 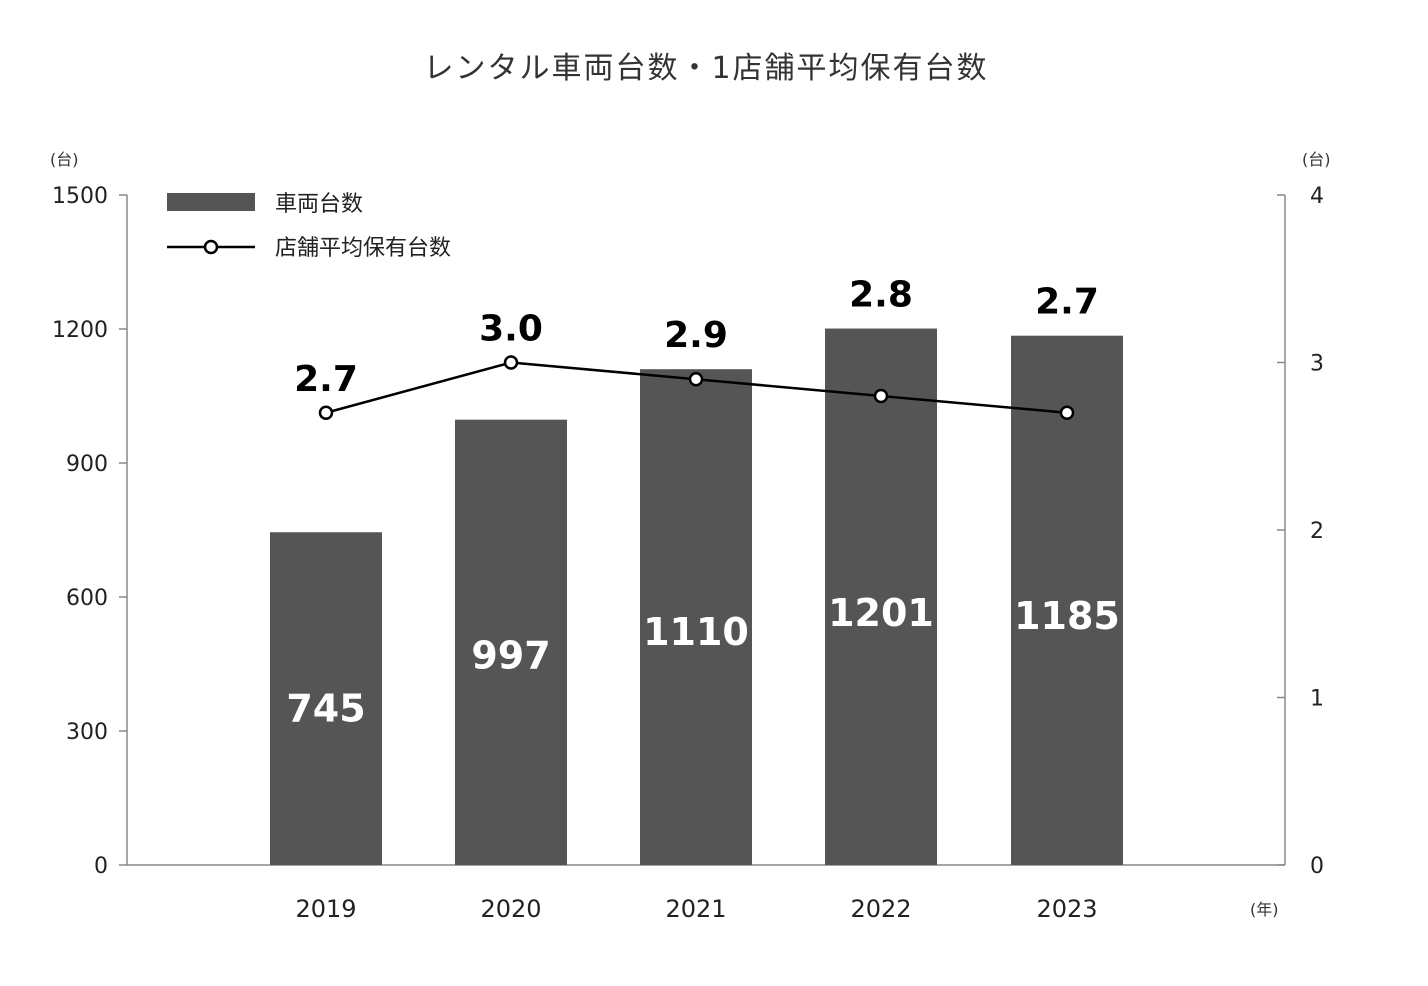 What do you see at coordinates (695, 909) in the screenshot?
I see `x-tick-label: 2021` at bounding box center [695, 909].